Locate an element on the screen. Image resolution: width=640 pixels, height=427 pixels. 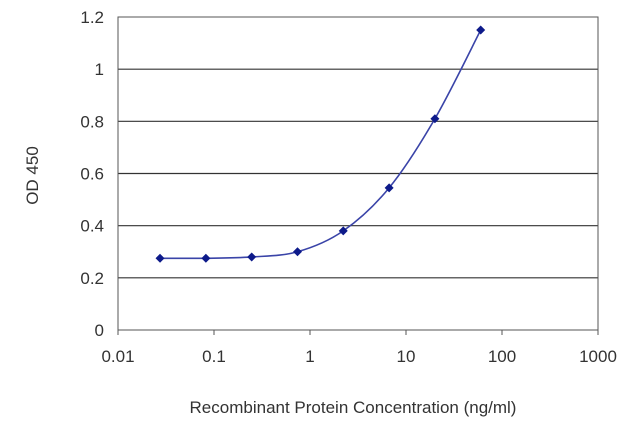
x-tick-label: 1000 is located at coordinates (598, 356).